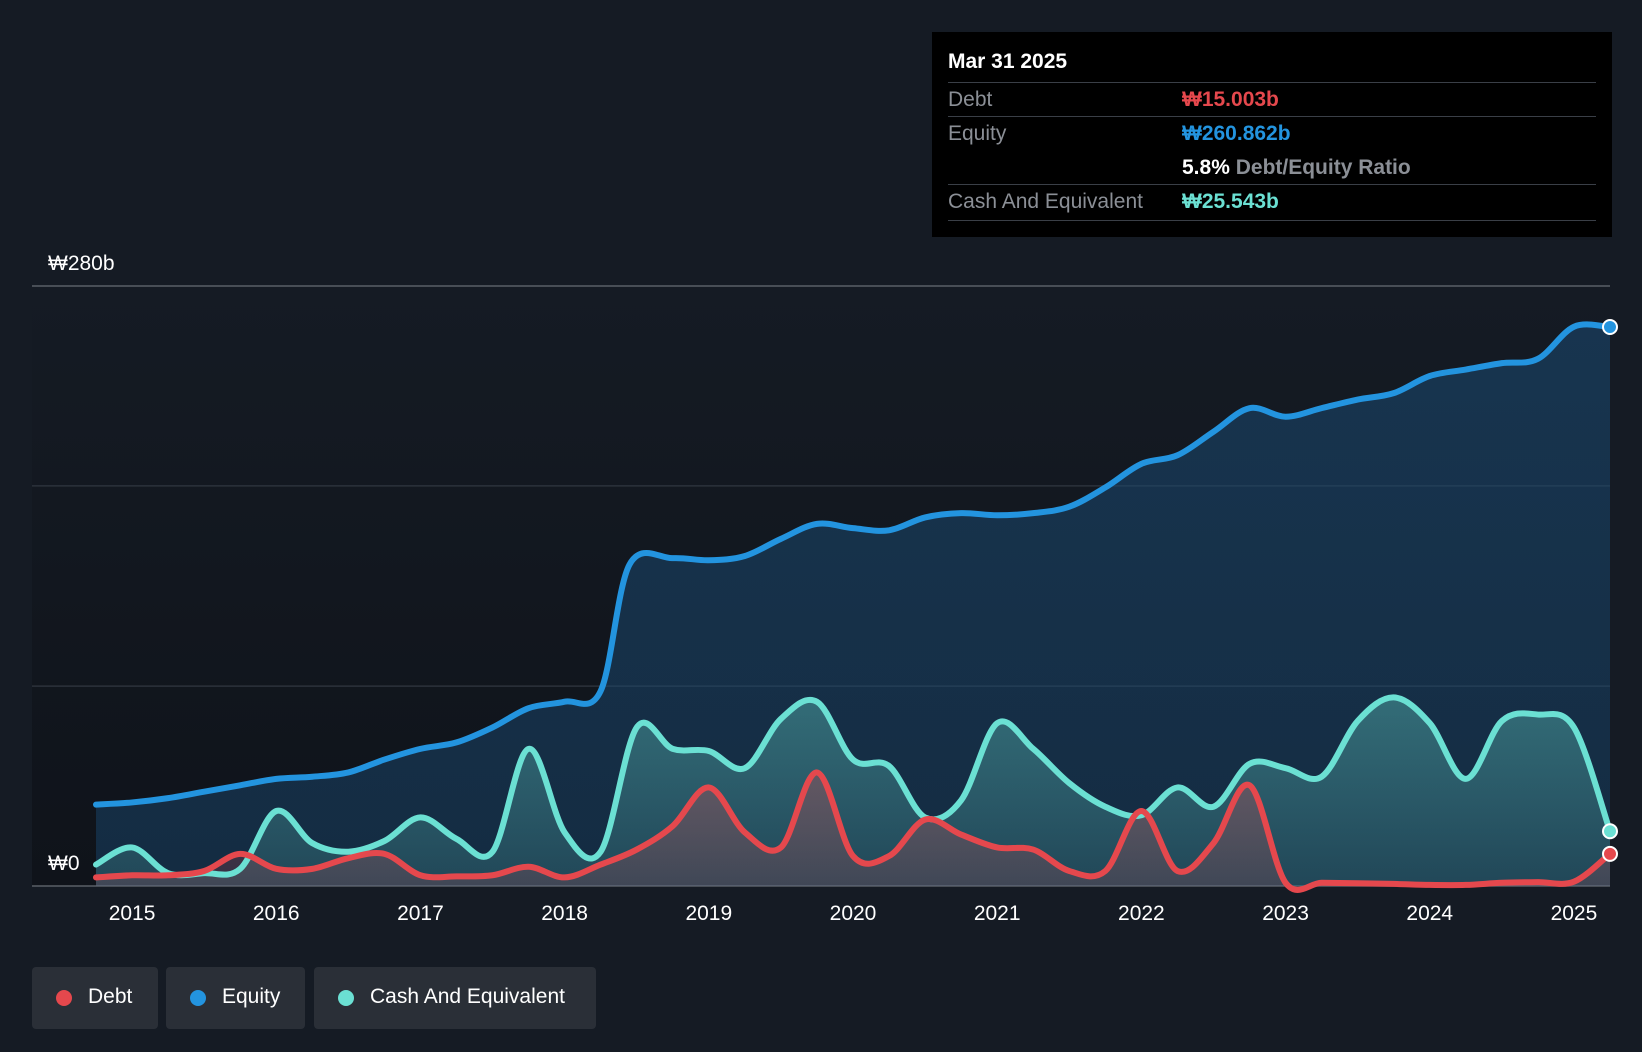 This screenshot has width=1642, height=1052. I want to click on tooltip-date: Mar 31 2025, so click(1008, 61).